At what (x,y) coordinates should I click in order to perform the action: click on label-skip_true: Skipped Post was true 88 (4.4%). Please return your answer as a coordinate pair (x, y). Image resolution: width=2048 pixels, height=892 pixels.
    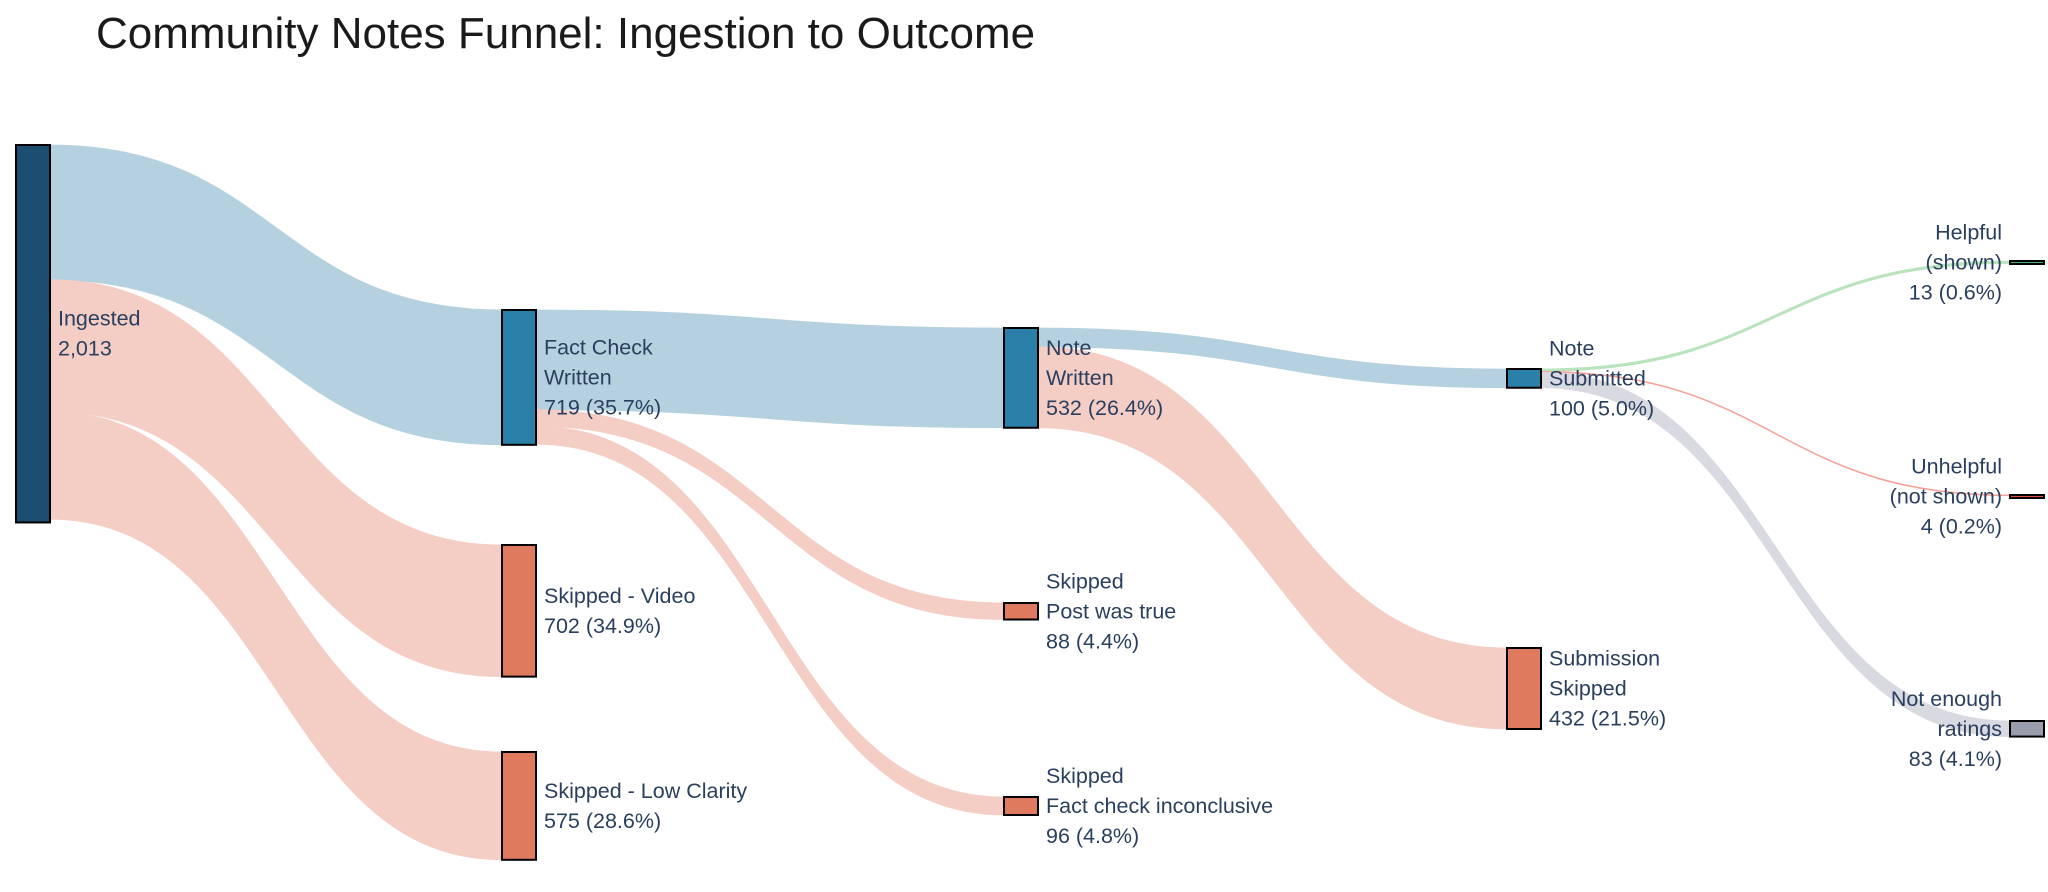
    Looking at the image, I should click on (1111, 611).